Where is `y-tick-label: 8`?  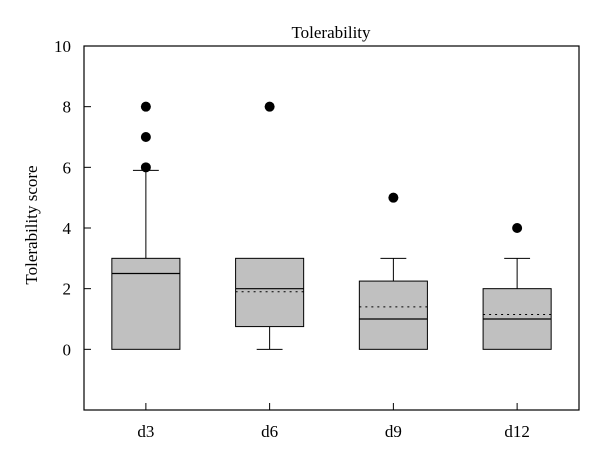
y-tick-label: 8 is located at coordinates (67, 107).